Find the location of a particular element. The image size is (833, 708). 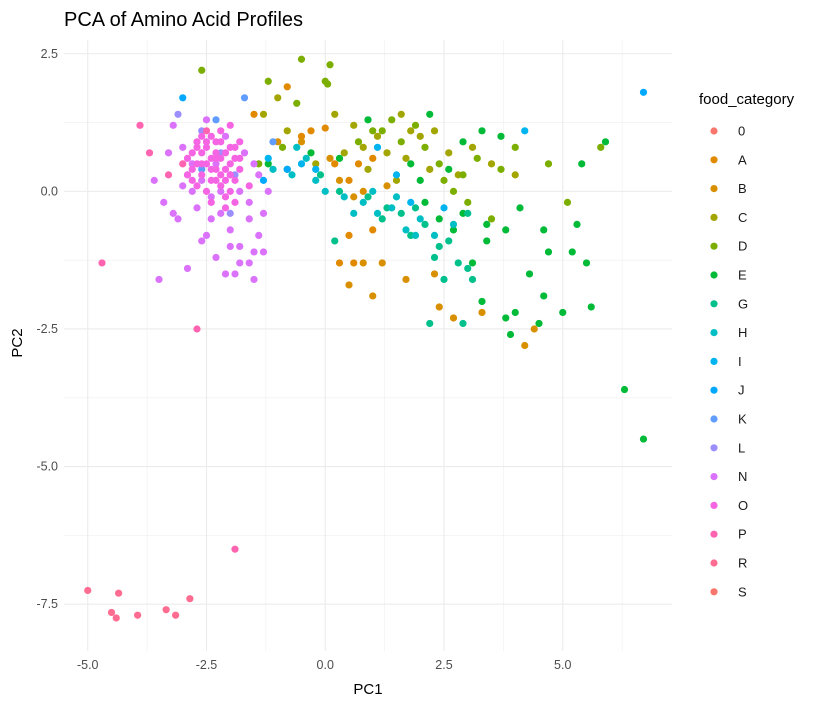

y-tick-label: -7.5 is located at coordinates (47, 604).